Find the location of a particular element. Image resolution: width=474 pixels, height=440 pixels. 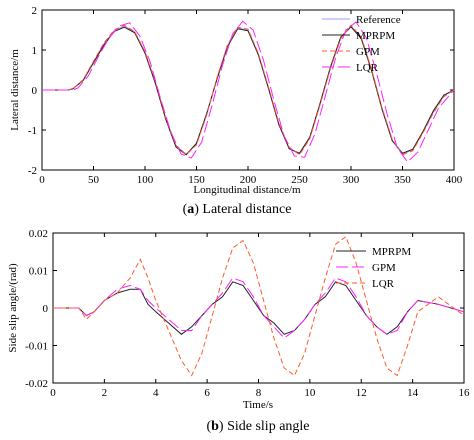

x-axis-label-a: Longitudinal distance/m is located at coordinates (247, 190).